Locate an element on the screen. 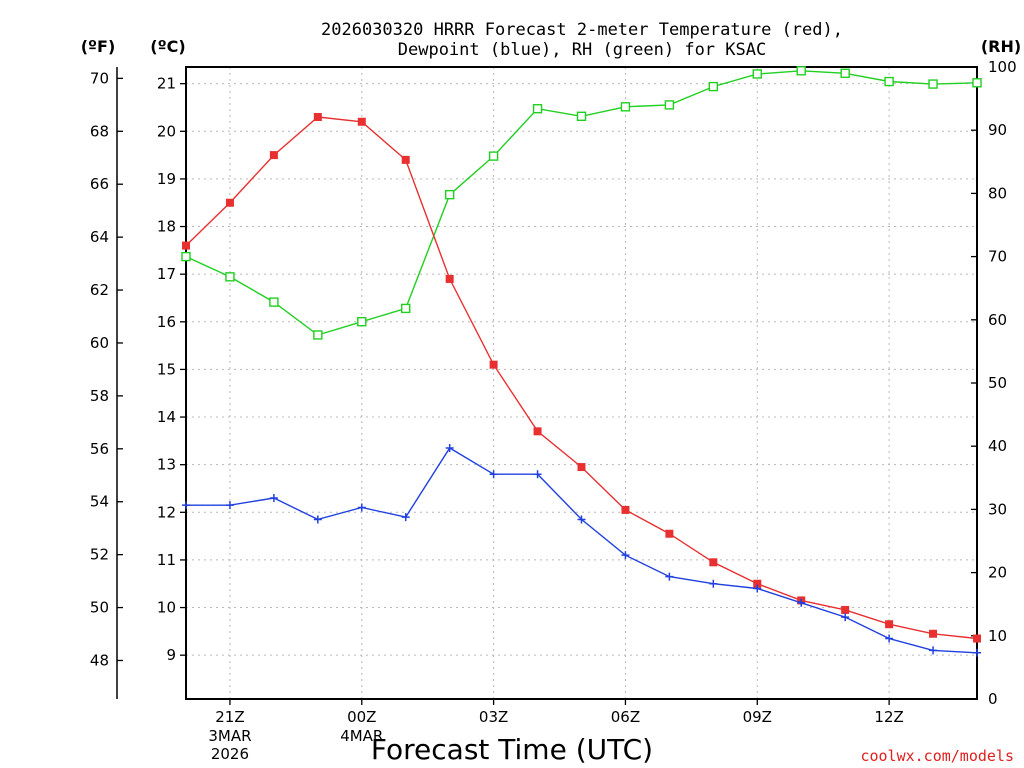  credit-text: coolwx.com/models is located at coordinates (937, 756).